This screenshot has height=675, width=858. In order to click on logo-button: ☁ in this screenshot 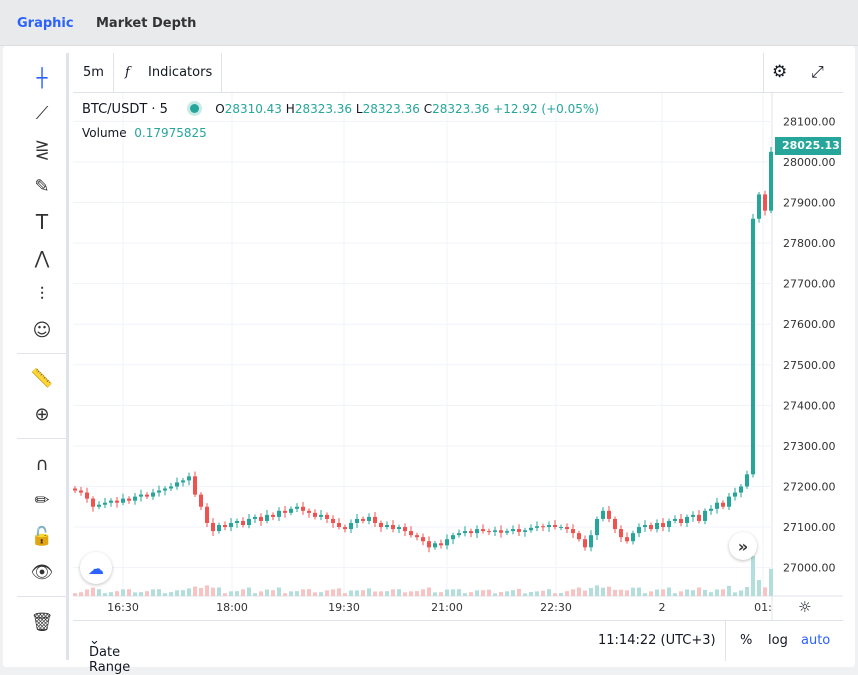, I will do `click(96, 568)`.